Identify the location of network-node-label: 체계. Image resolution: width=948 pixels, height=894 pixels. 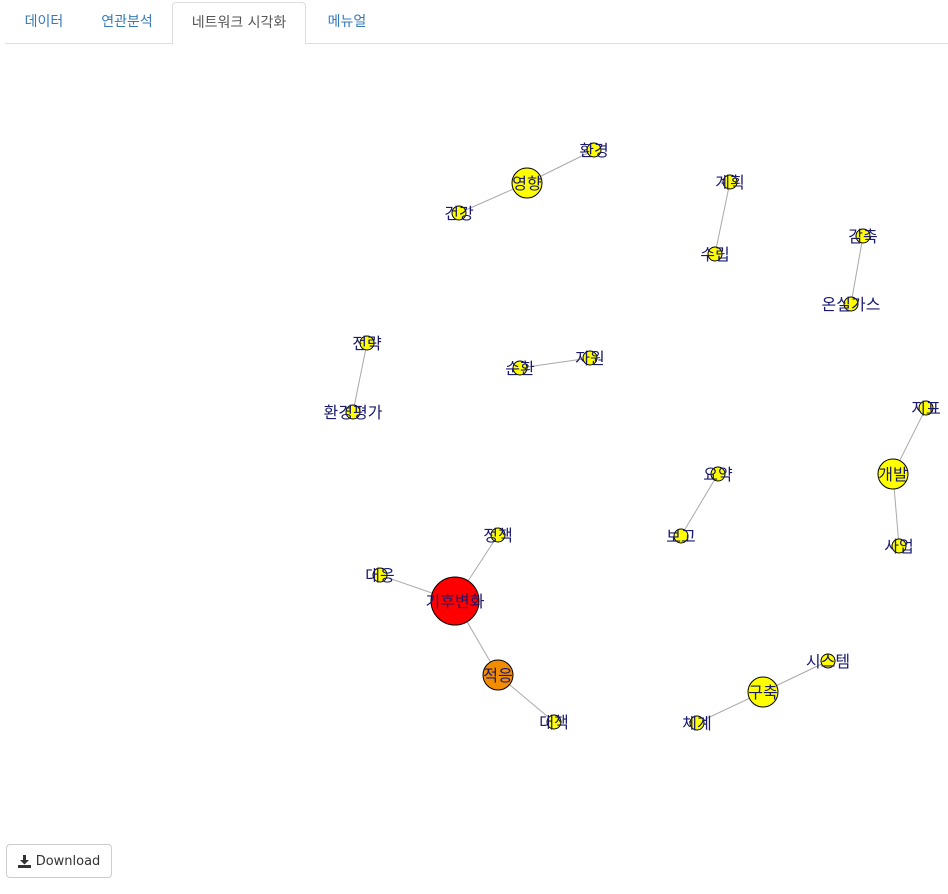
(696, 723).